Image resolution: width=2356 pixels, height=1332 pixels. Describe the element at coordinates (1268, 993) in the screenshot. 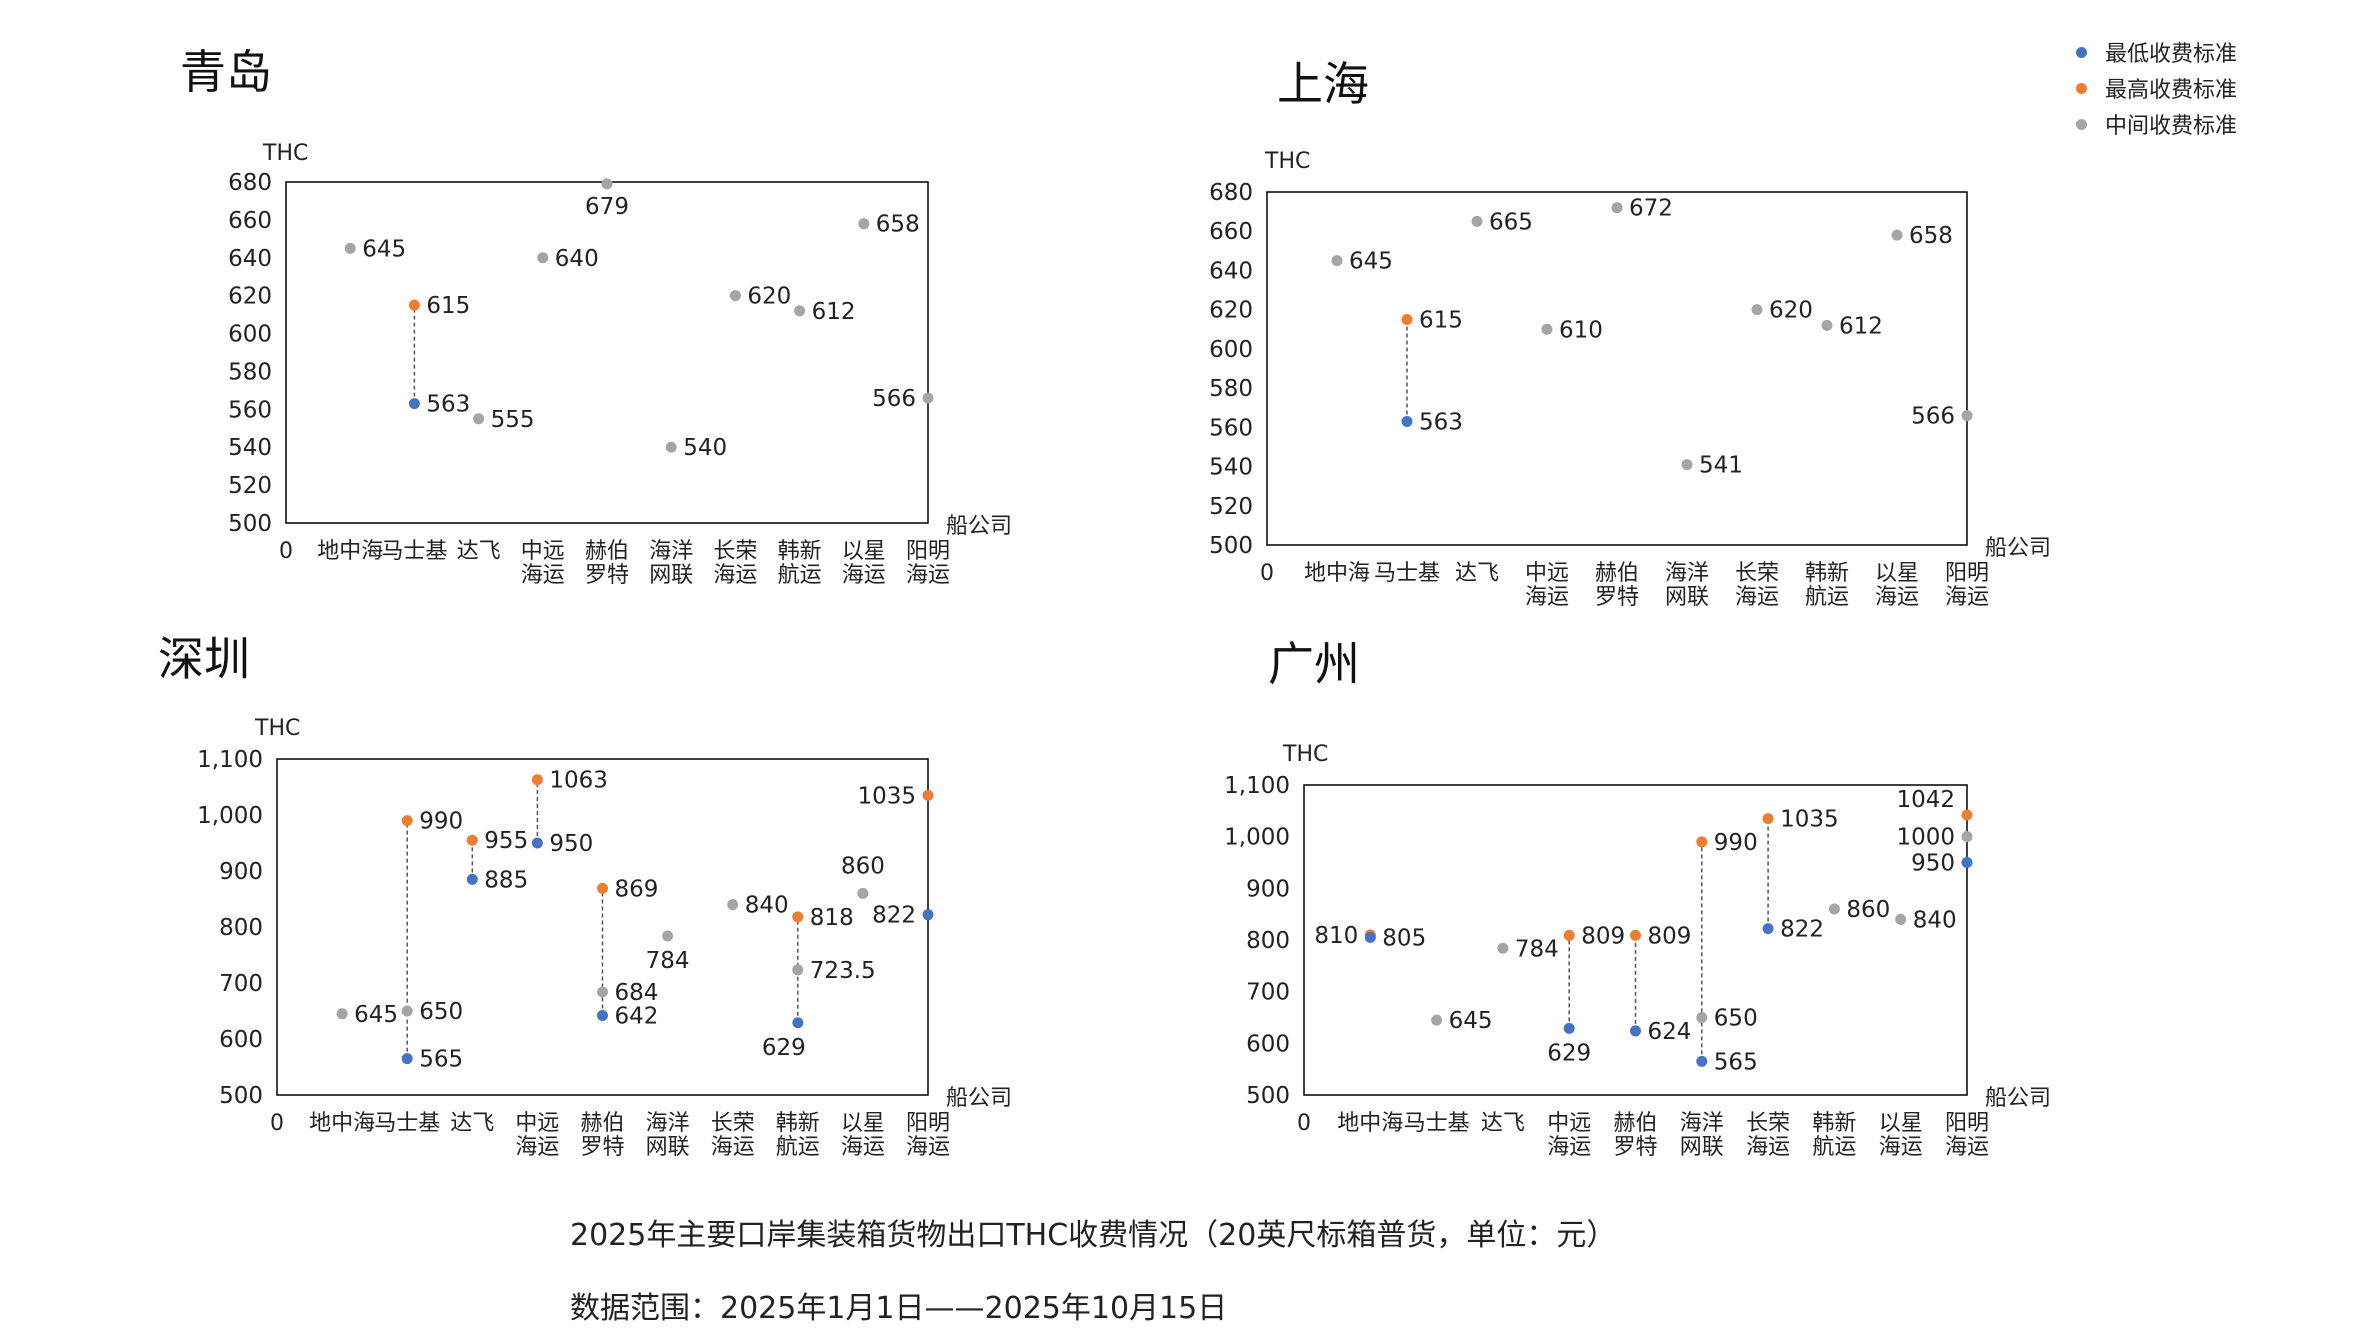

I see `y-tick-label: 700` at that location.